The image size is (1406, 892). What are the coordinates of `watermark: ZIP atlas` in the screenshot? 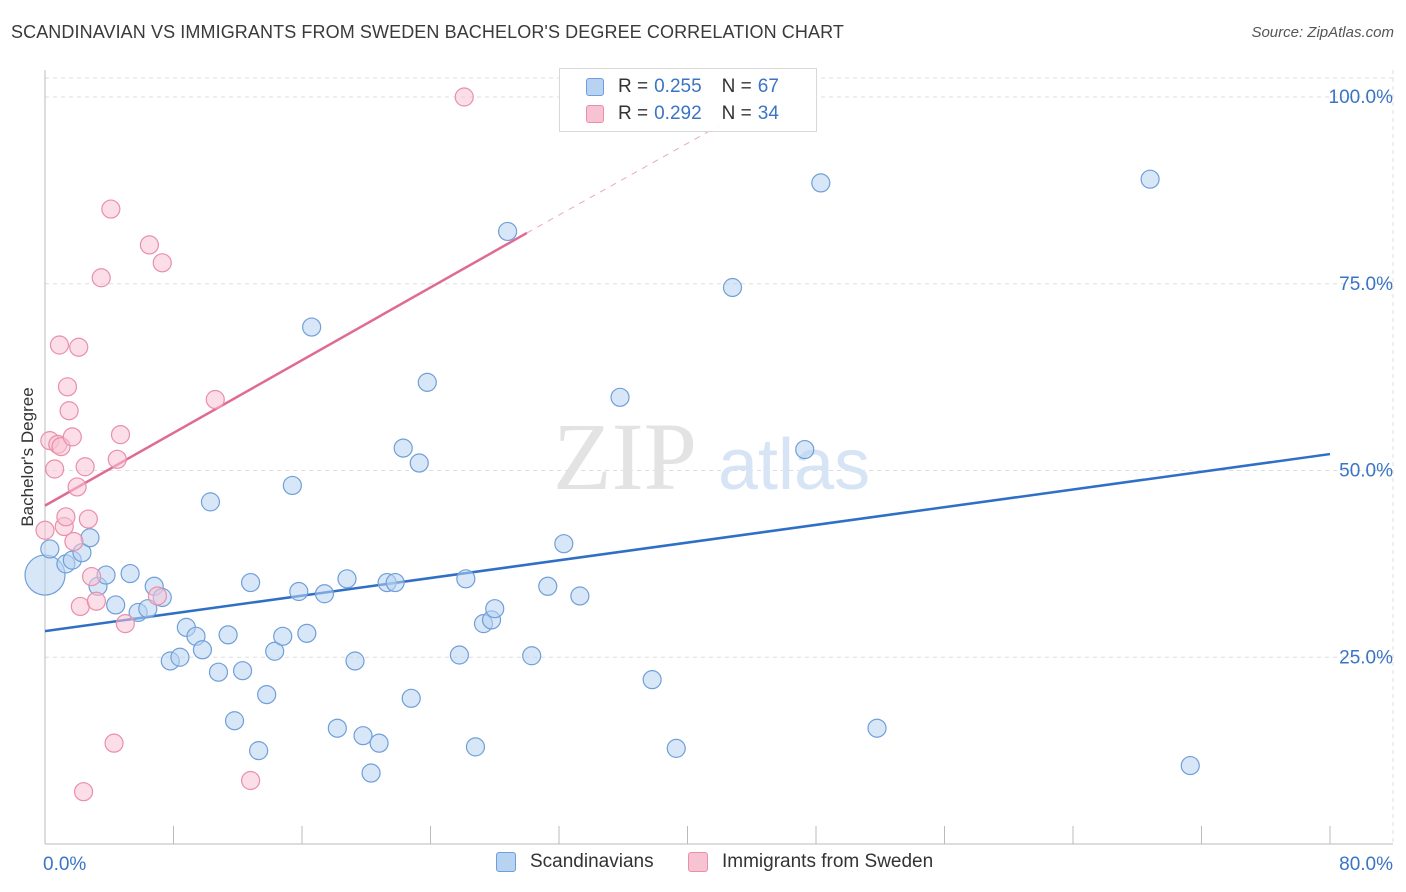 It's located at (711, 456).